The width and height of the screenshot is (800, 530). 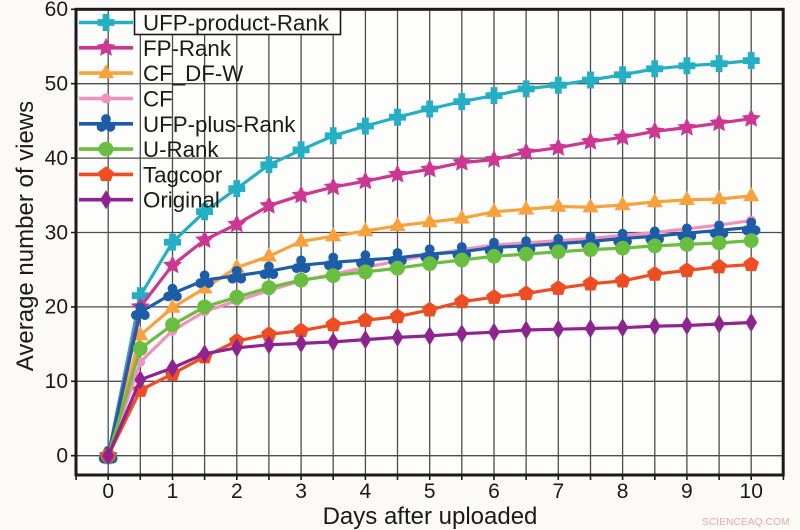 I want to click on svg-text: SCIENCEAQ.COM, so click(x=746, y=522).